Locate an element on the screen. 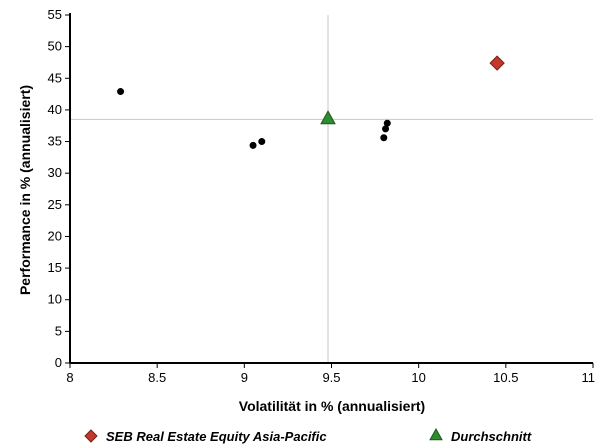 Image resolution: width=613 pixels, height=448 pixels. y-tick-label: 5 is located at coordinates (58, 330).